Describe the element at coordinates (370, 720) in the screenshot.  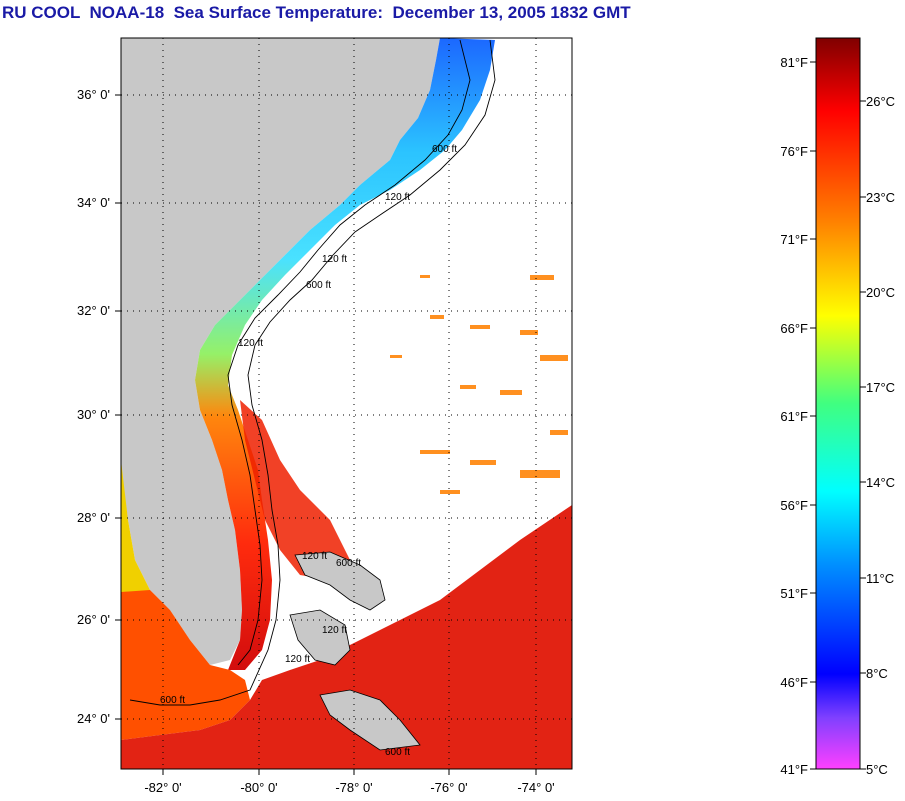
I see `cuba-coast` at that location.